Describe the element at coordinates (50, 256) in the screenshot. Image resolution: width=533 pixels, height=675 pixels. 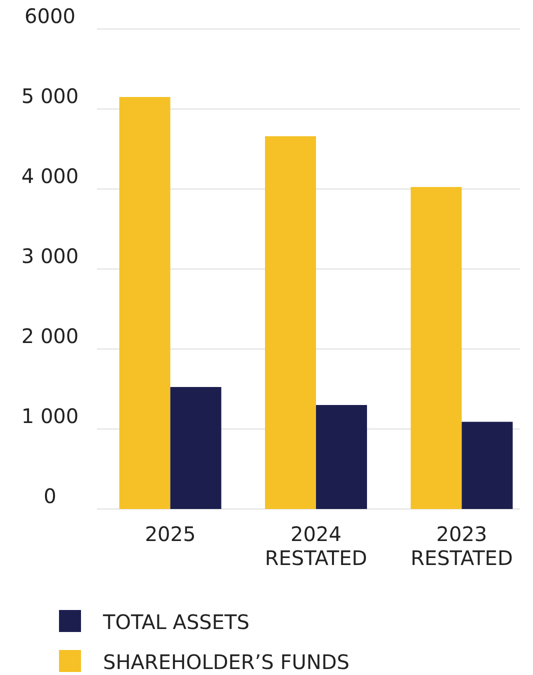
I see `y-tick-label: 3 000` at that location.